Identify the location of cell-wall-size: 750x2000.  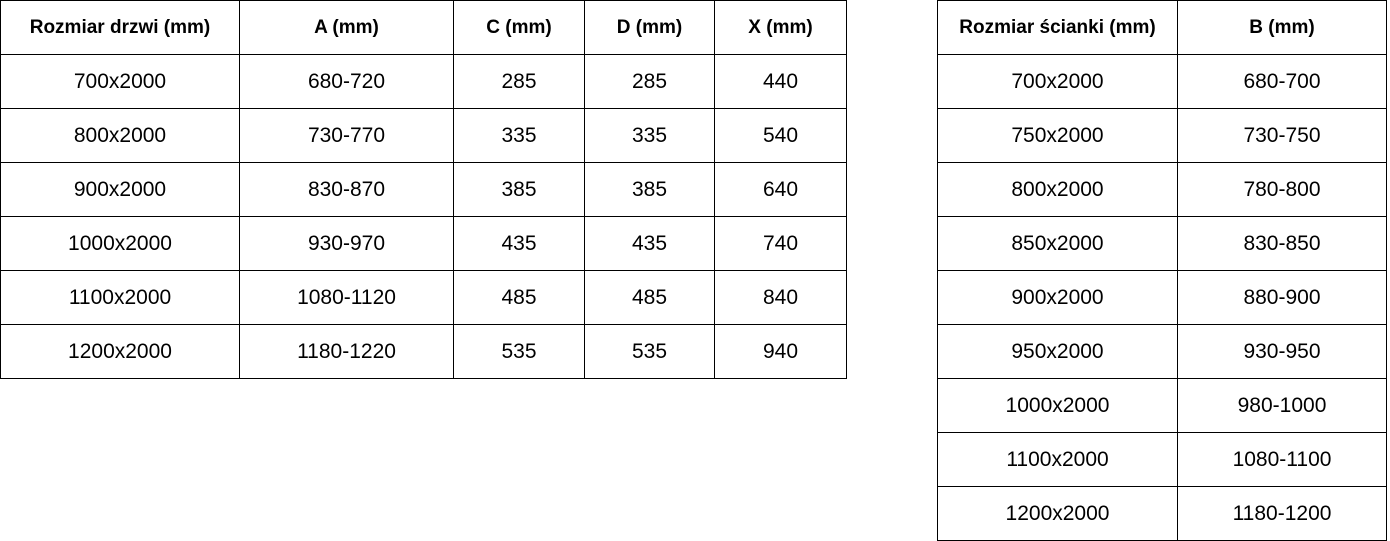
(1057, 135).